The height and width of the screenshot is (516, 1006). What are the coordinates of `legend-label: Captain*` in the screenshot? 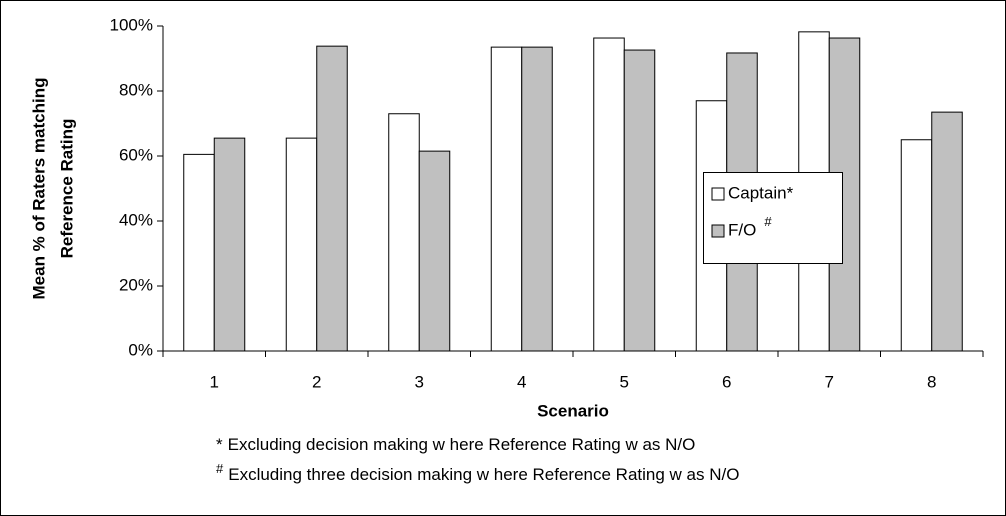 It's located at (761, 192).